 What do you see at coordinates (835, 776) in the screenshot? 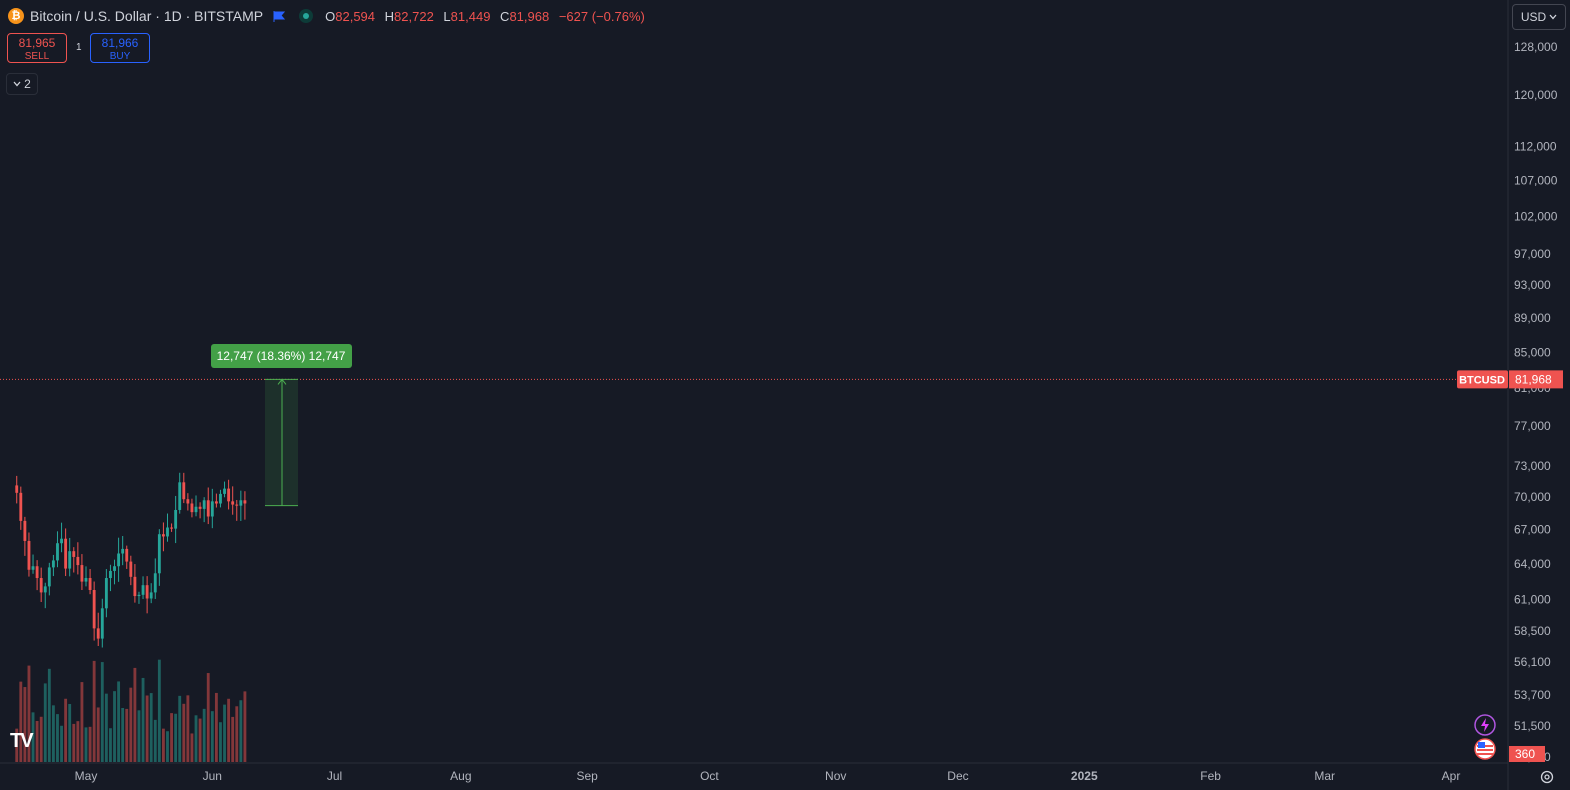
I see `time-tick-label: Nov` at bounding box center [835, 776].